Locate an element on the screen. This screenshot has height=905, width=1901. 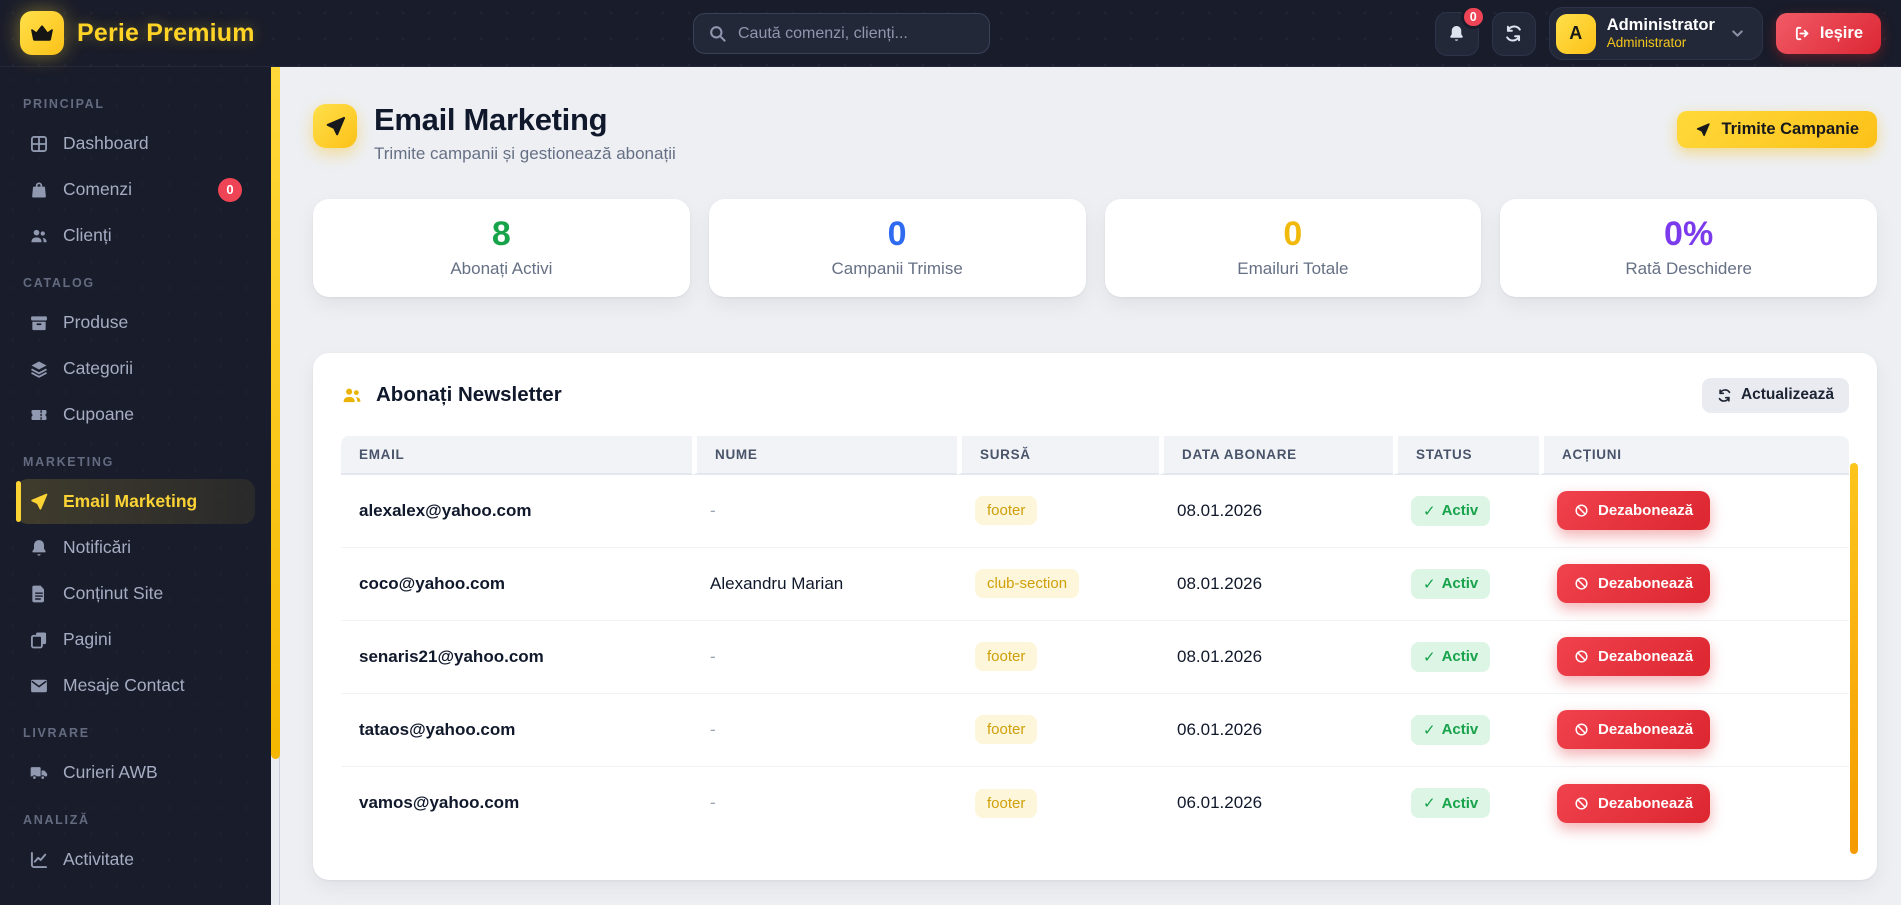
subscriber-email: vamos@yahoo.com is located at coordinates (439, 803).